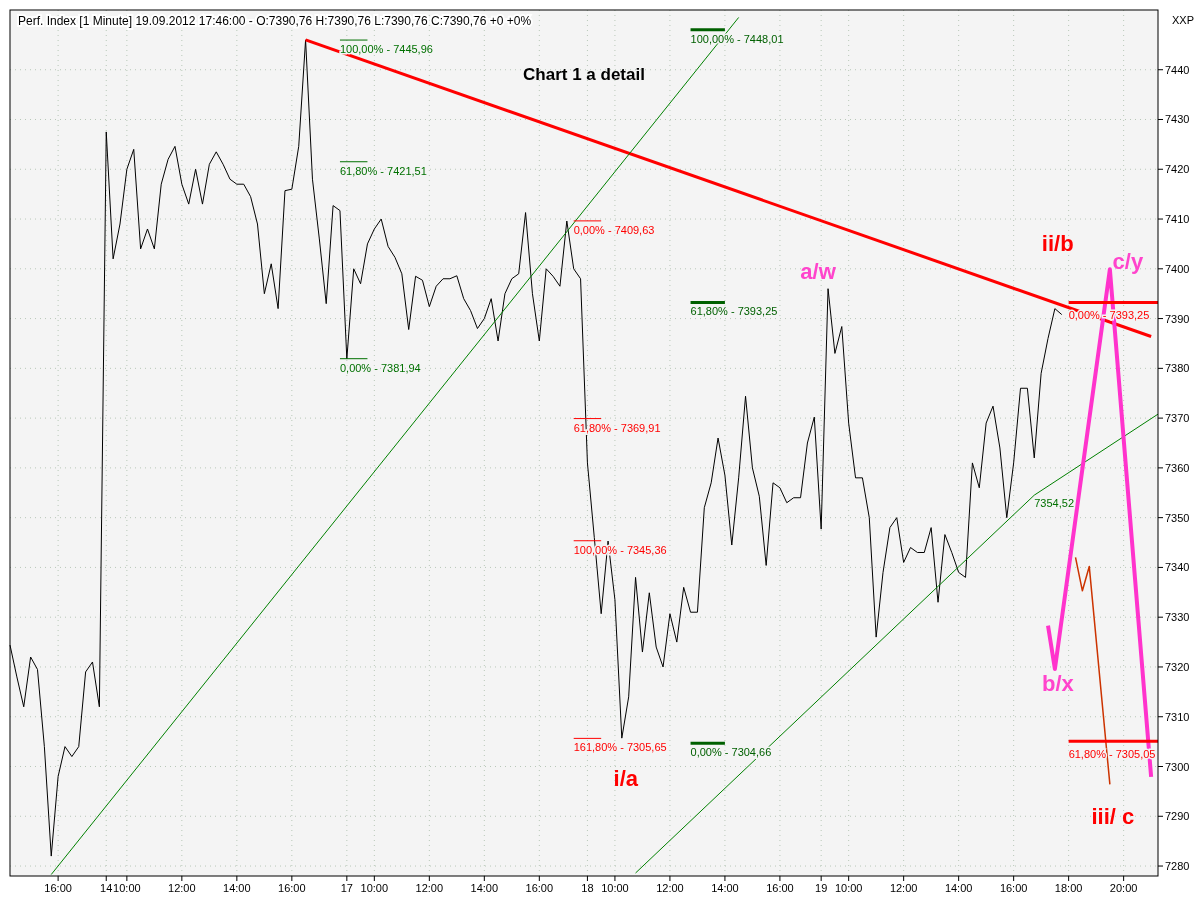  I want to click on text: Chart 1 a detail, so click(584, 74).